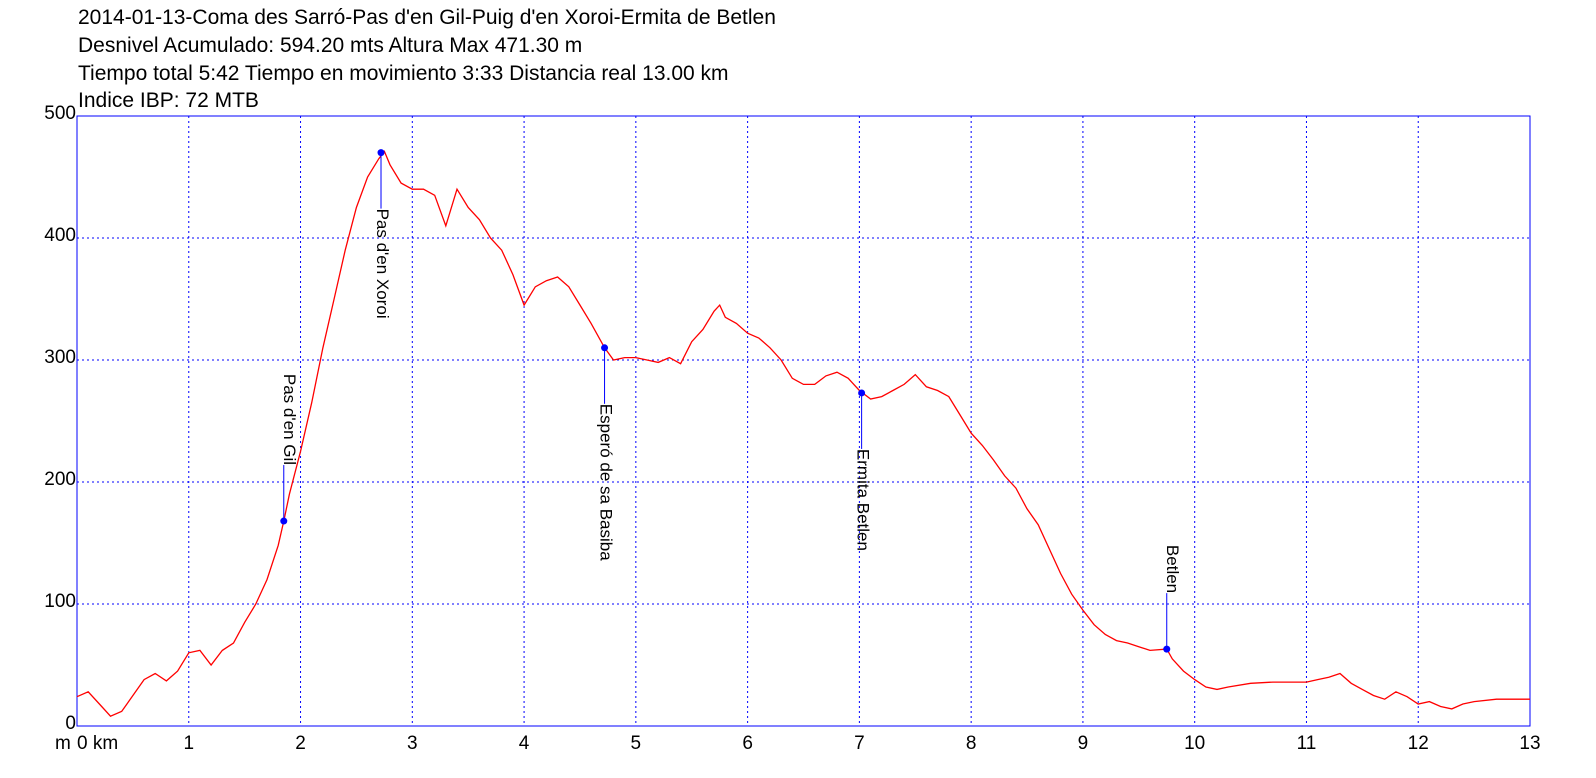  I want to click on x-tick-label: 13, so click(1529, 743).